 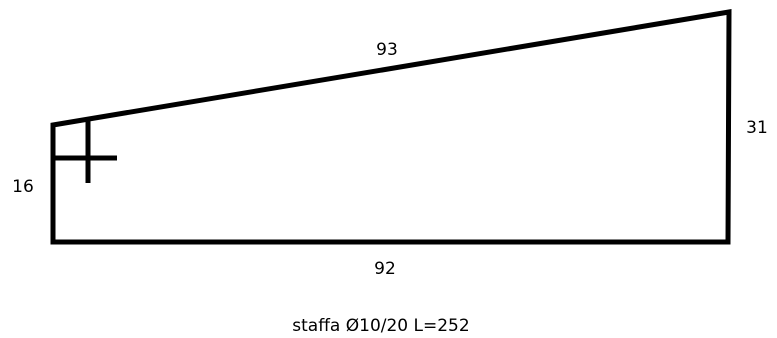 What do you see at coordinates (757, 128) in the screenshot?
I see `dimension-label-right: 31` at bounding box center [757, 128].